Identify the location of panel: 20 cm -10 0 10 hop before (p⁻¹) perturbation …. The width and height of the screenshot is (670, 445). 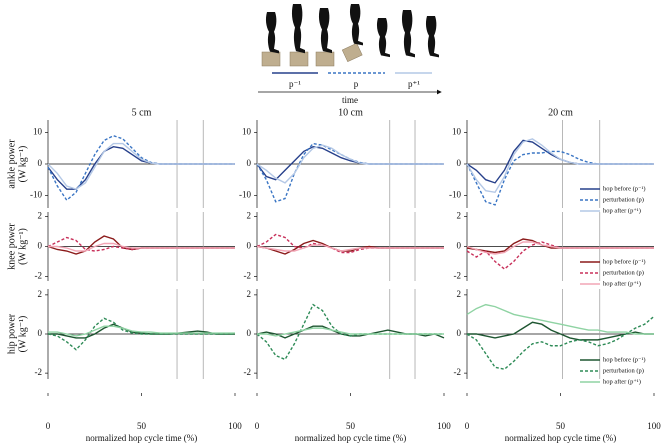
(551, 160).